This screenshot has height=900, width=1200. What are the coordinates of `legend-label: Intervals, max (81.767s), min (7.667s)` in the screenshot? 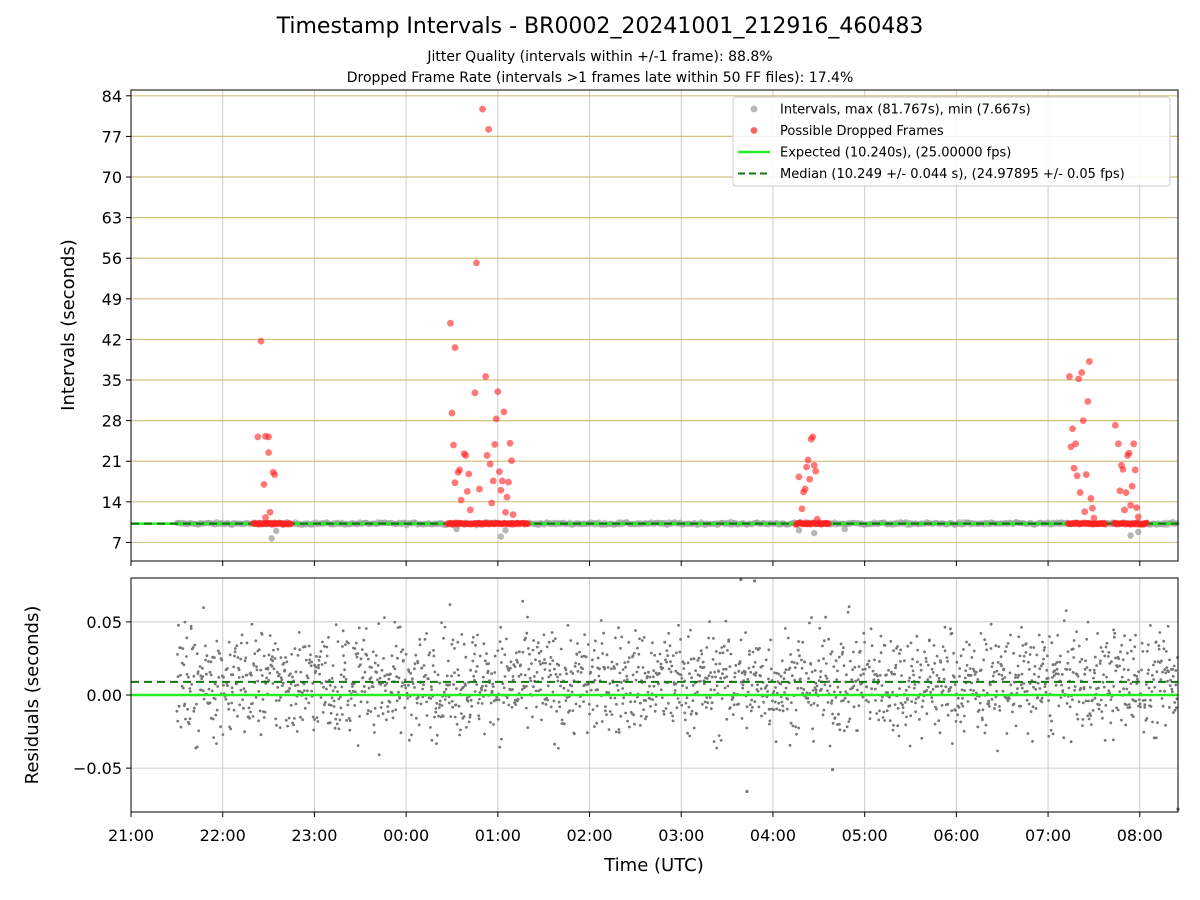 It's located at (905, 110).